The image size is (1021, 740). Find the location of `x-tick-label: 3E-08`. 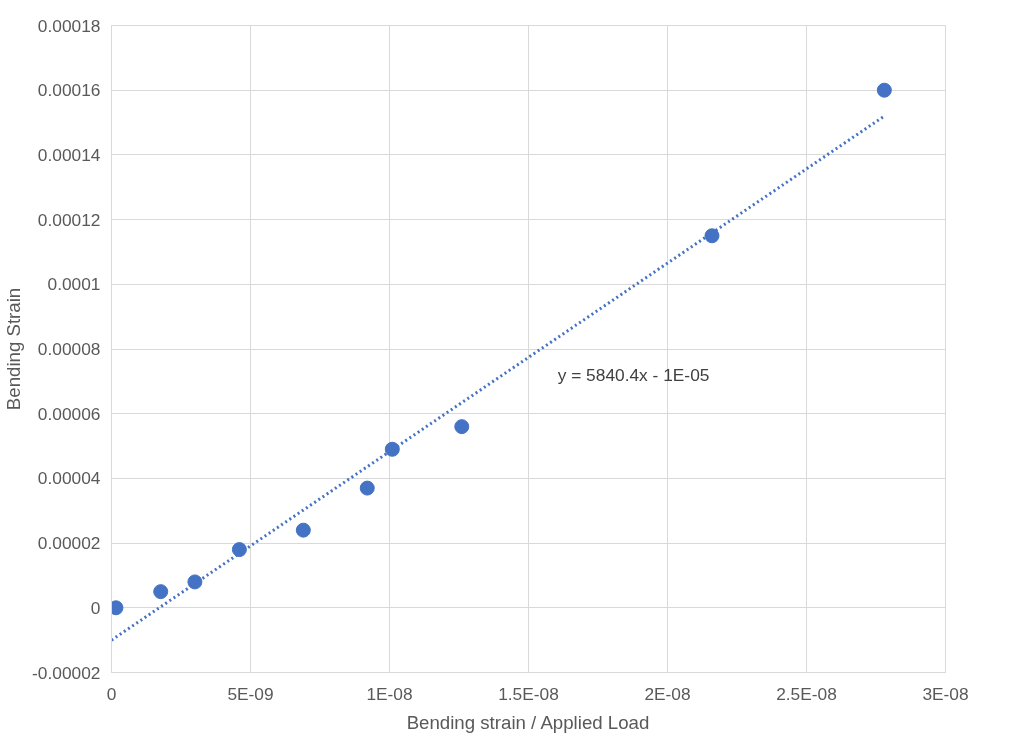

x-tick-label: 3E-08 is located at coordinates (945, 693).